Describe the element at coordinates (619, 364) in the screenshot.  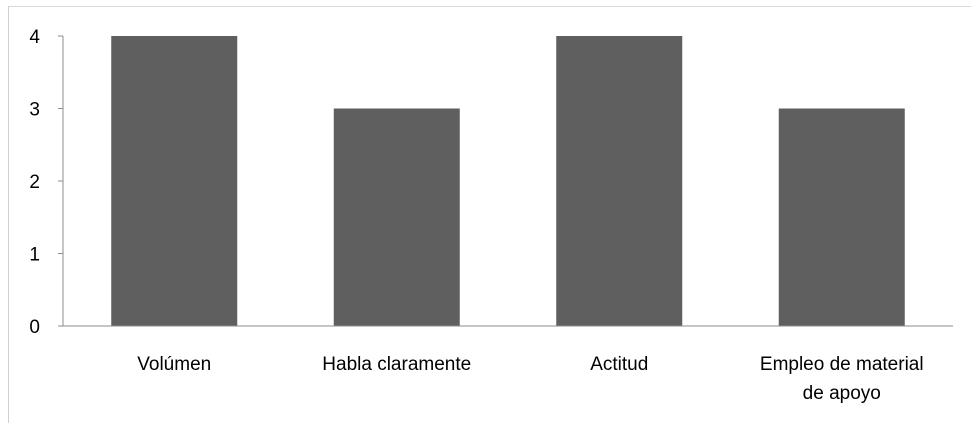
I see `x-category-label: Actitud` at that location.